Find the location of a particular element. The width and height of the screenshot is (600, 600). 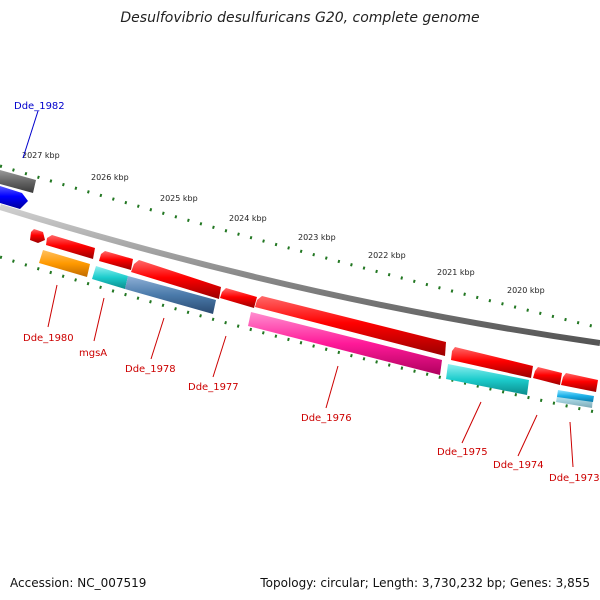

ruler-label-2027: 2027 kbp is located at coordinates (41, 155).